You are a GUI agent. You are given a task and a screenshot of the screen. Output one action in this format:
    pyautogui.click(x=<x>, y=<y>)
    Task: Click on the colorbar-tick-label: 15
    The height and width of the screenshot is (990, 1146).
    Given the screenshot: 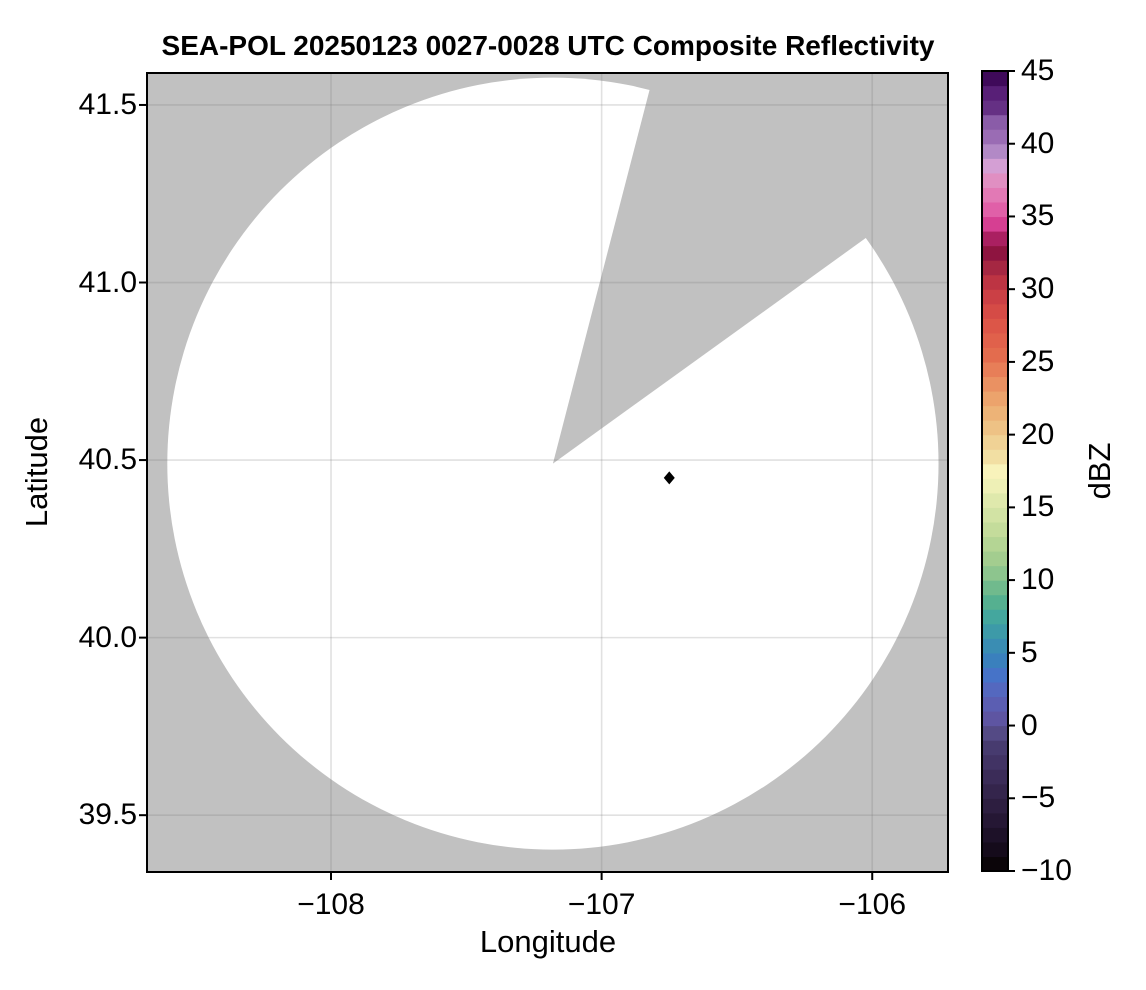 What is the action you would take?
    pyautogui.click(x=1038, y=507)
    